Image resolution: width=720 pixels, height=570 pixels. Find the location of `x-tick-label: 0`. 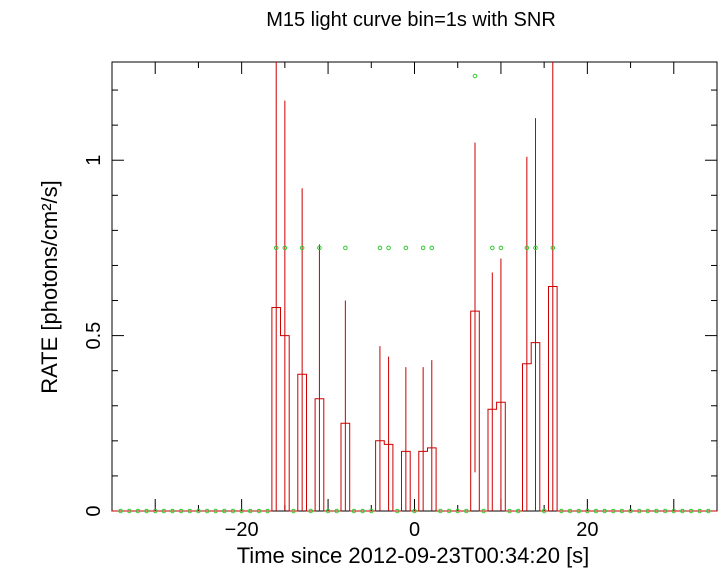

x-tick-label: 0 is located at coordinates (414, 530).